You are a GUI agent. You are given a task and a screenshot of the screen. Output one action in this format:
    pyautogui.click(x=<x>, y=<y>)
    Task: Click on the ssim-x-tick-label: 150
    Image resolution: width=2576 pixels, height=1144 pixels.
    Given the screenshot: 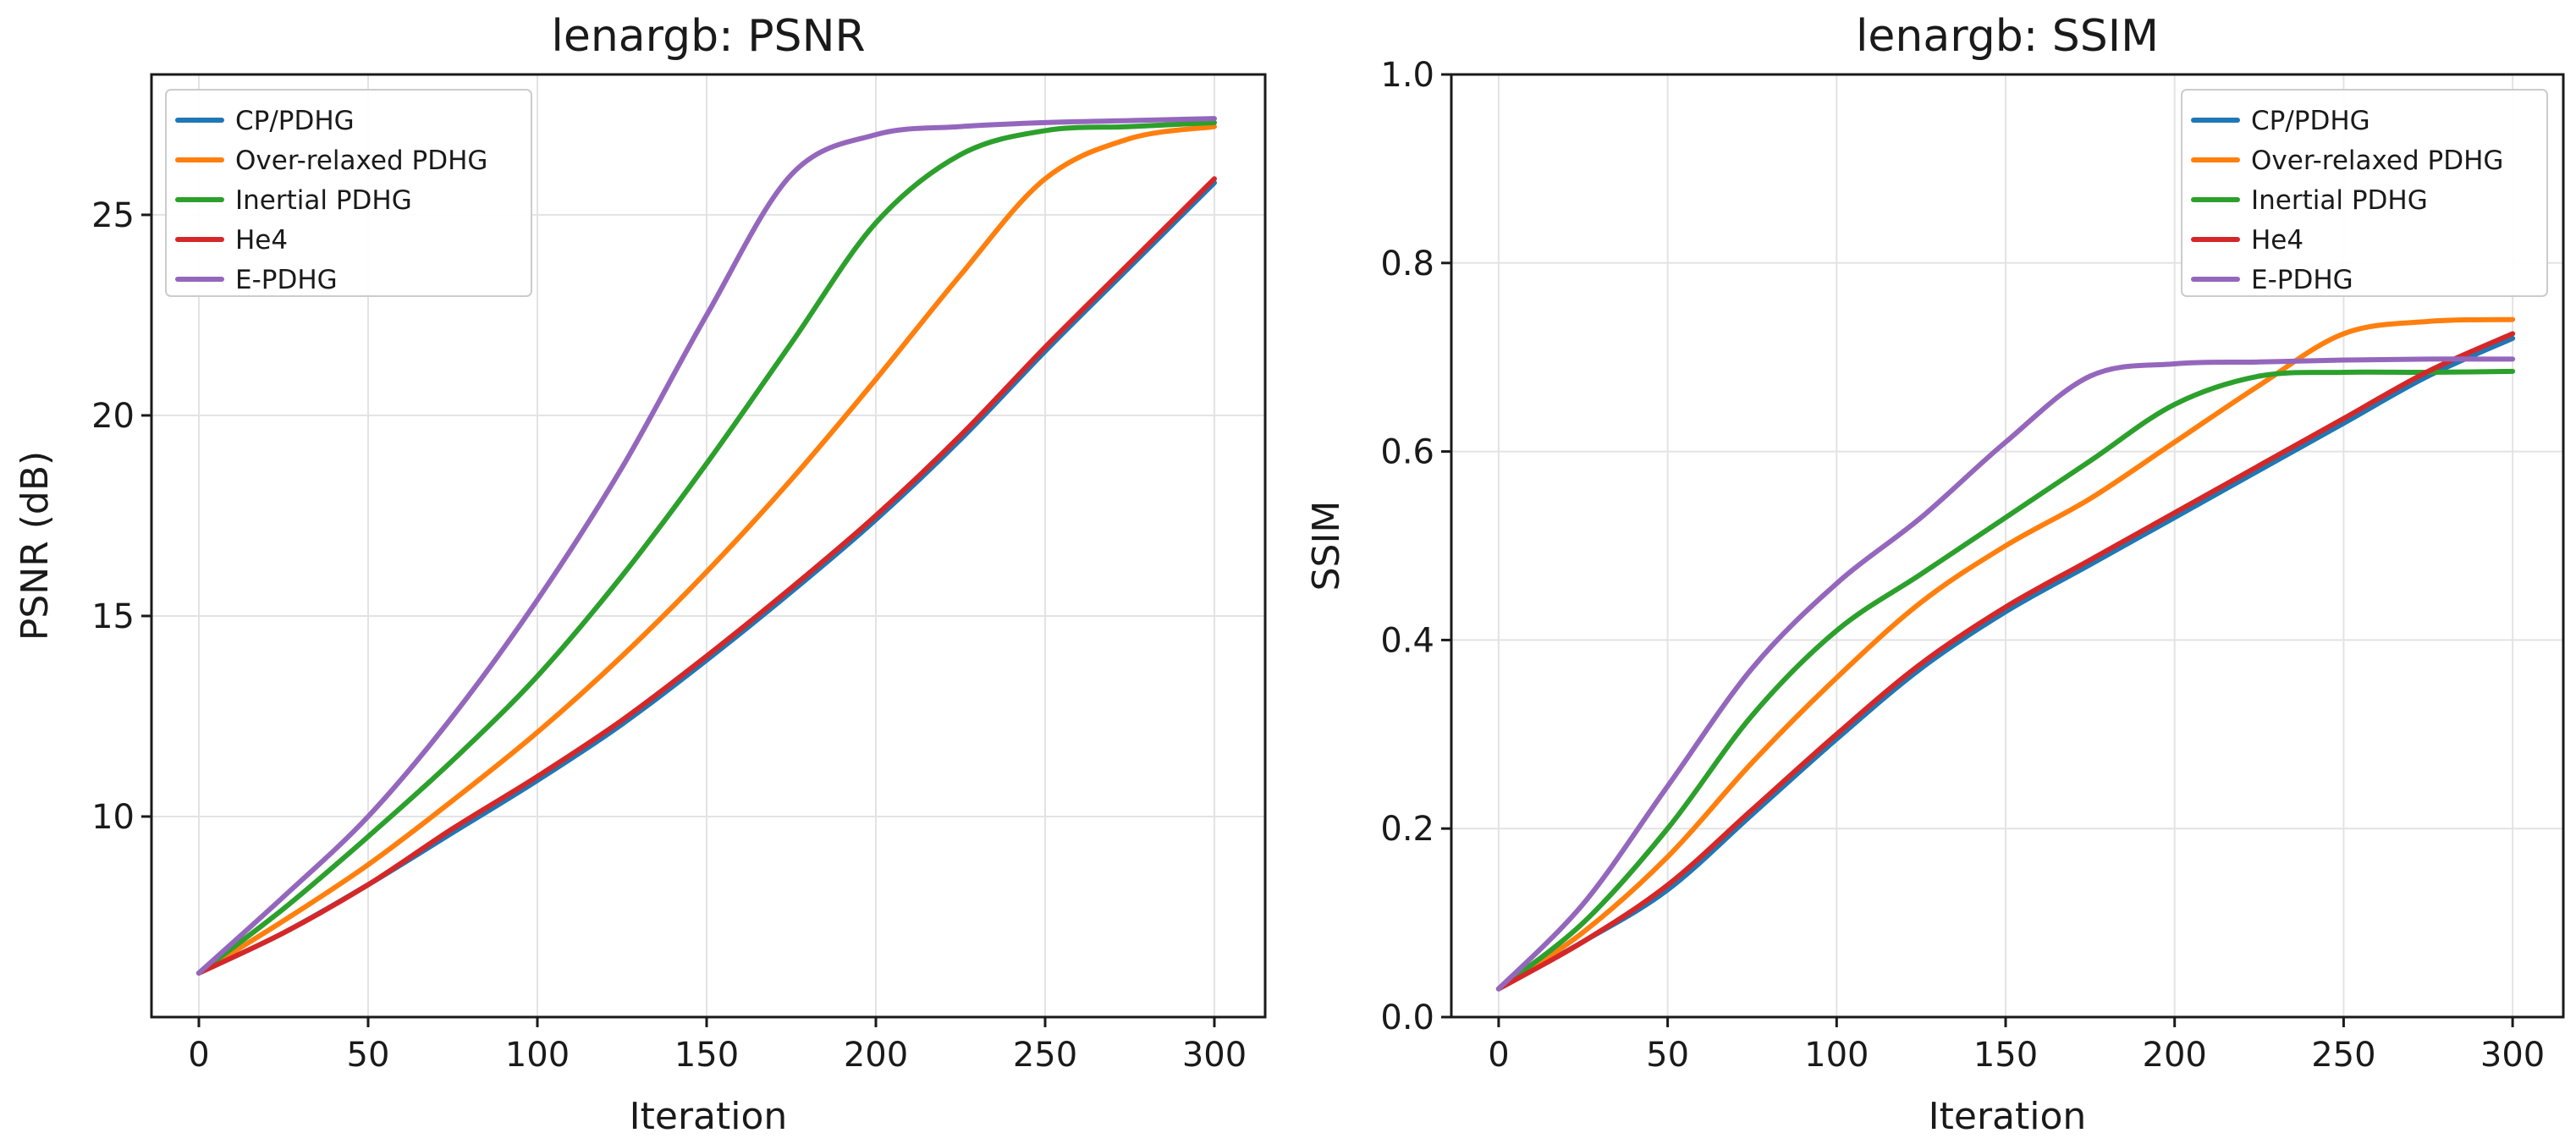 What is the action you would take?
    pyautogui.click(x=2005, y=1055)
    